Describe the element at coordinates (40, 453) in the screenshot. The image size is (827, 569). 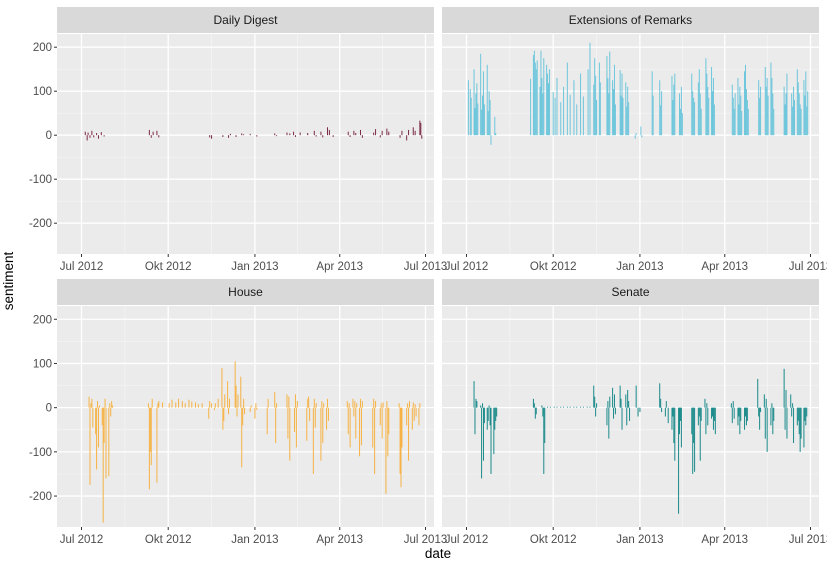
I see `y-tick-label: -100` at that location.